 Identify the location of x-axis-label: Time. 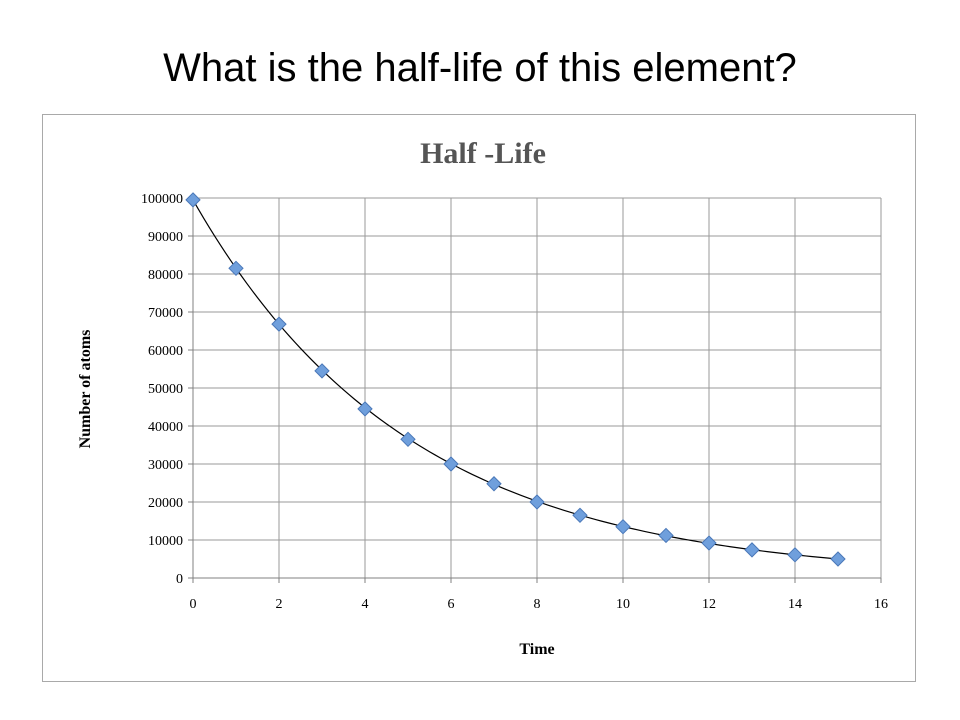
(536, 649).